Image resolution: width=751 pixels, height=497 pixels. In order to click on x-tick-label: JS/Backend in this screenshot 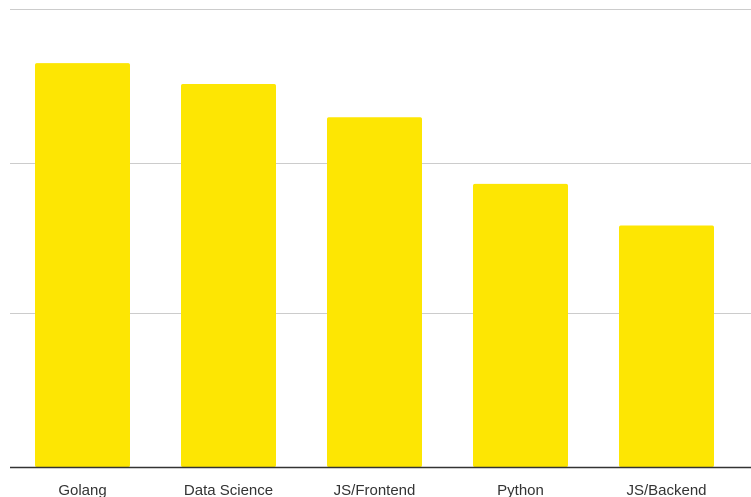, I will do `click(666, 489)`.